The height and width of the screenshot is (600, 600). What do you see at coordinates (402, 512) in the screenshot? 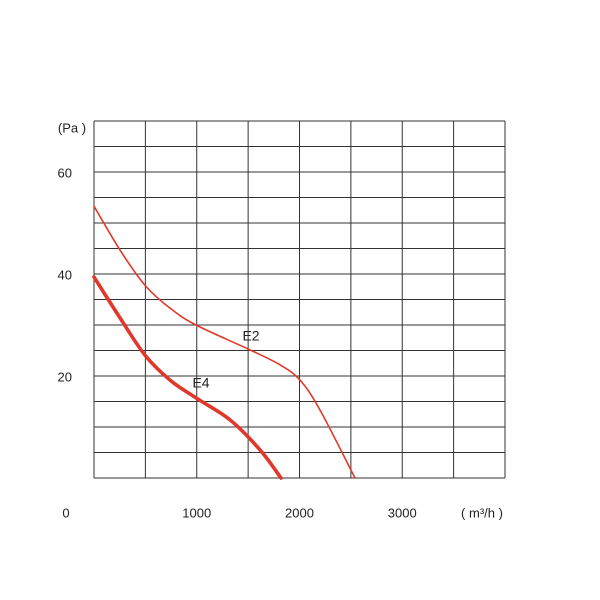
I see `x-tick-label: 3000` at bounding box center [402, 512].